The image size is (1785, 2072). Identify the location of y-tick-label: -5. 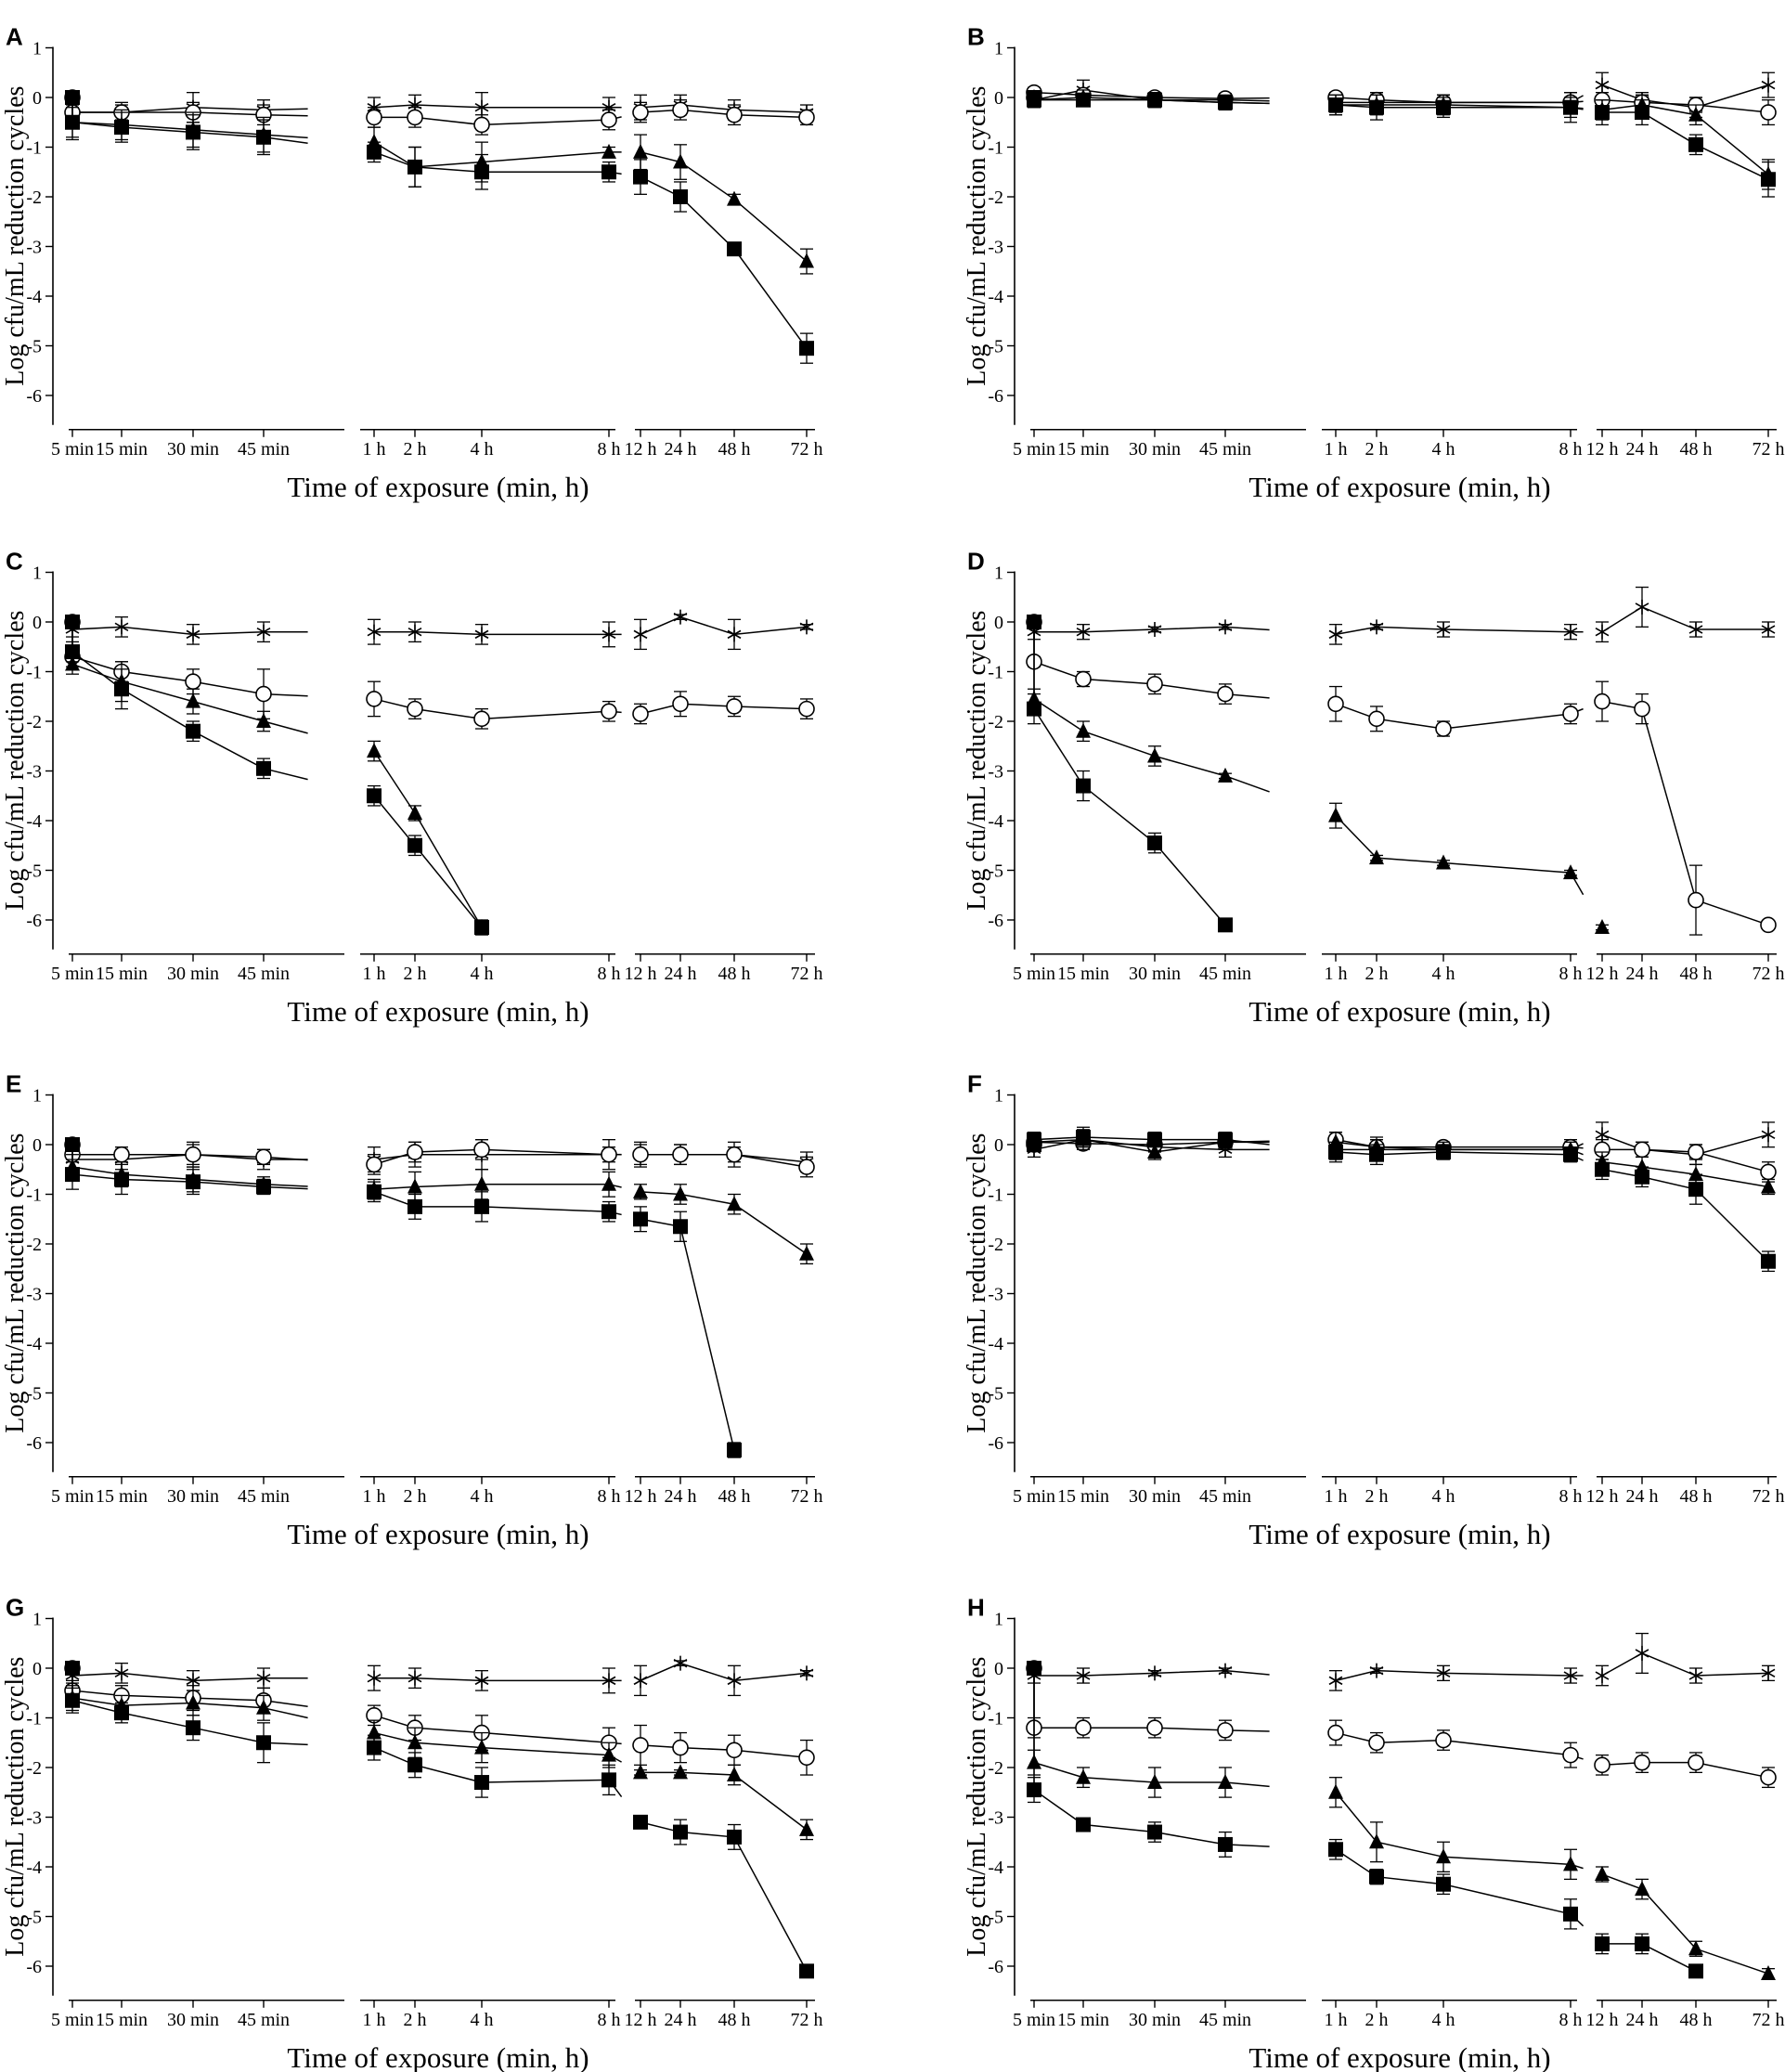
(995, 1394).